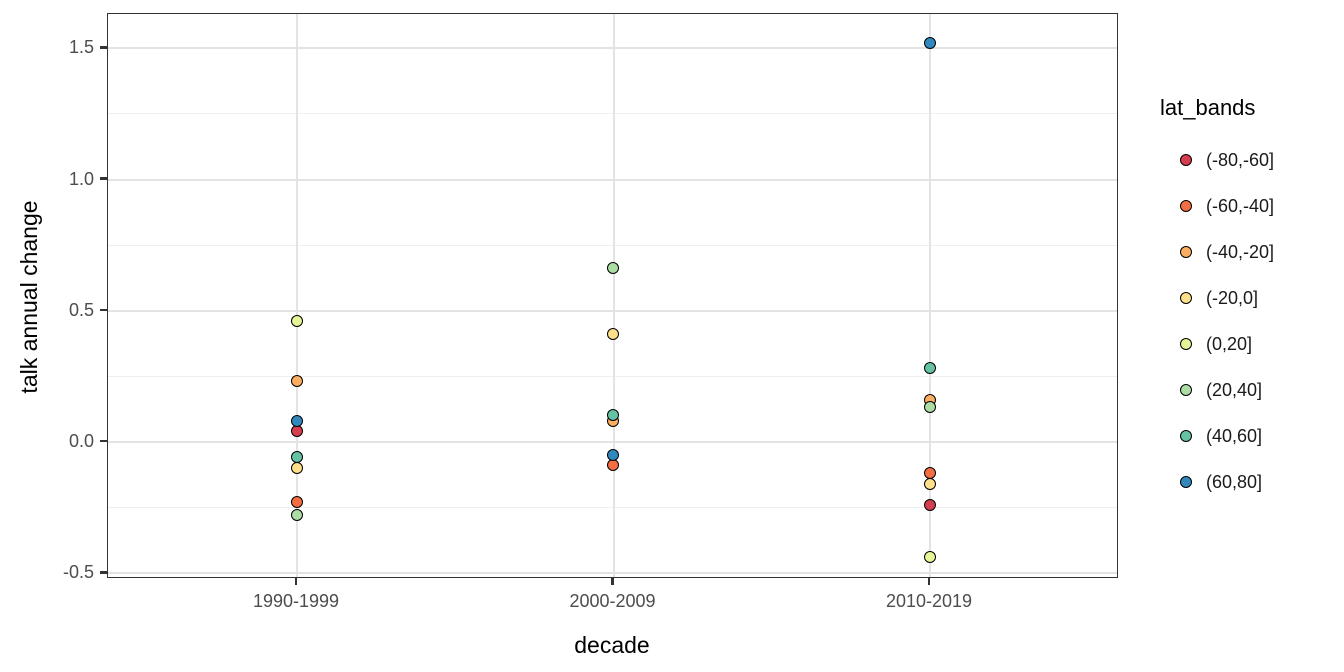  Describe the element at coordinates (929, 368) in the screenshot. I see `data-point-(40,60]-2010-2019` at that location.